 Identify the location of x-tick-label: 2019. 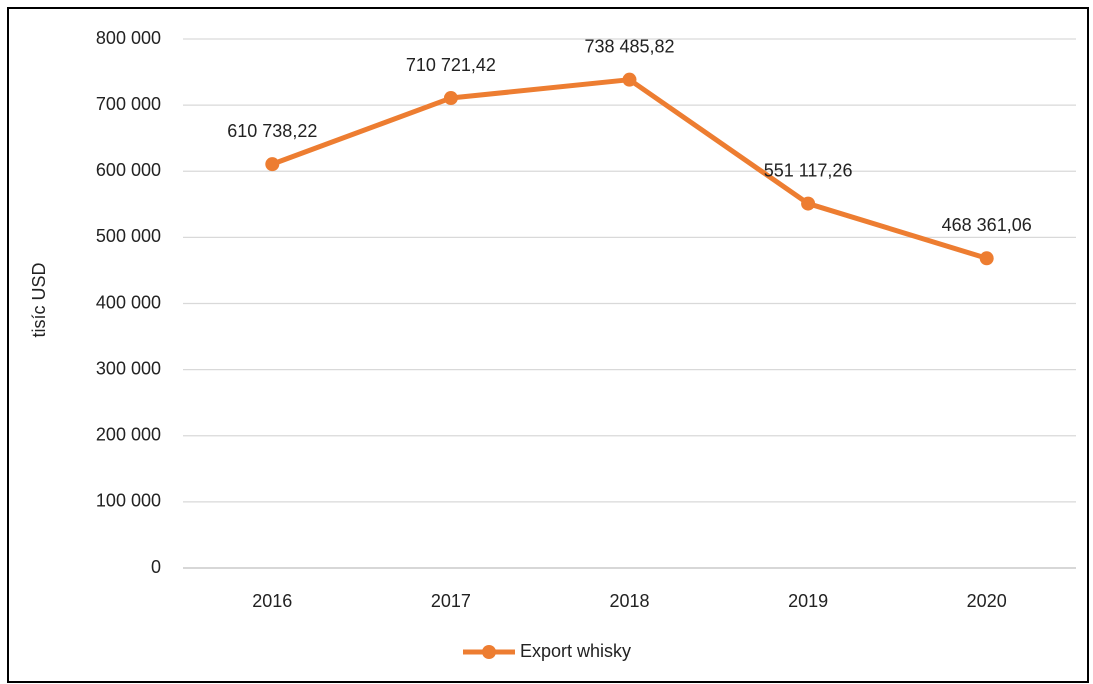
(808, 601).